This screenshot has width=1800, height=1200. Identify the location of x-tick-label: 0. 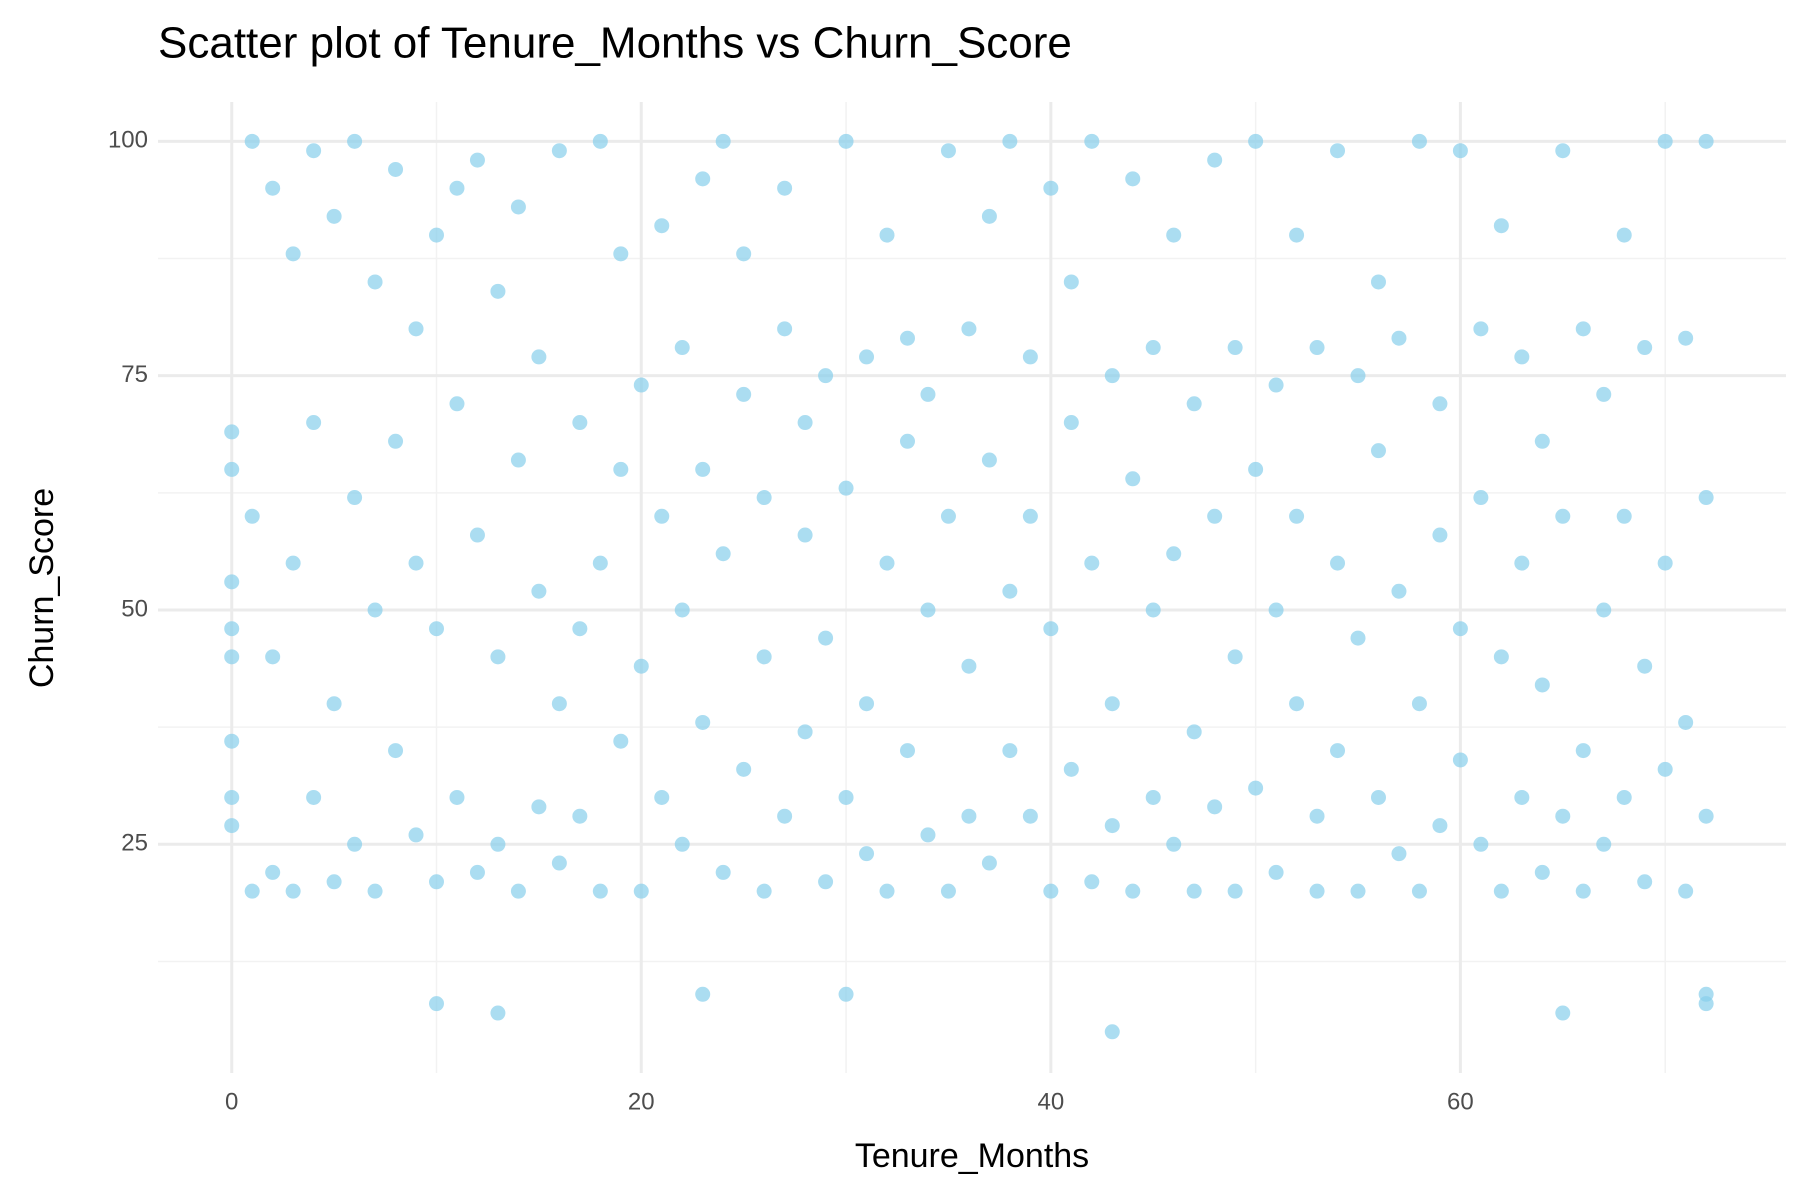
(231, 1101).